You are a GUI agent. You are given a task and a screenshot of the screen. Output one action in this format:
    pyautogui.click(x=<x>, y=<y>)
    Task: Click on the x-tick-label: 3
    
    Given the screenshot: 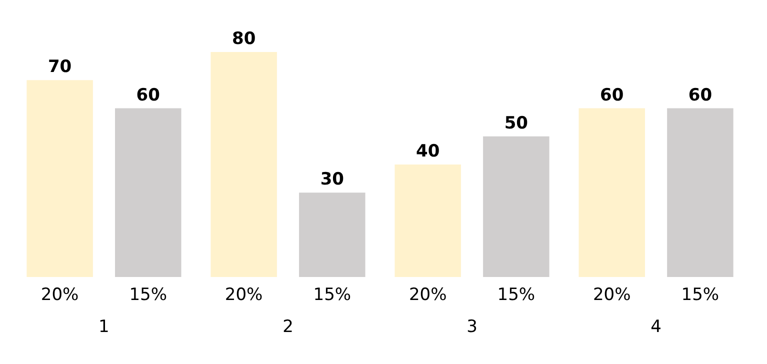 What is the action you would take?
    pyautogui.click(x=472, y=327)
    